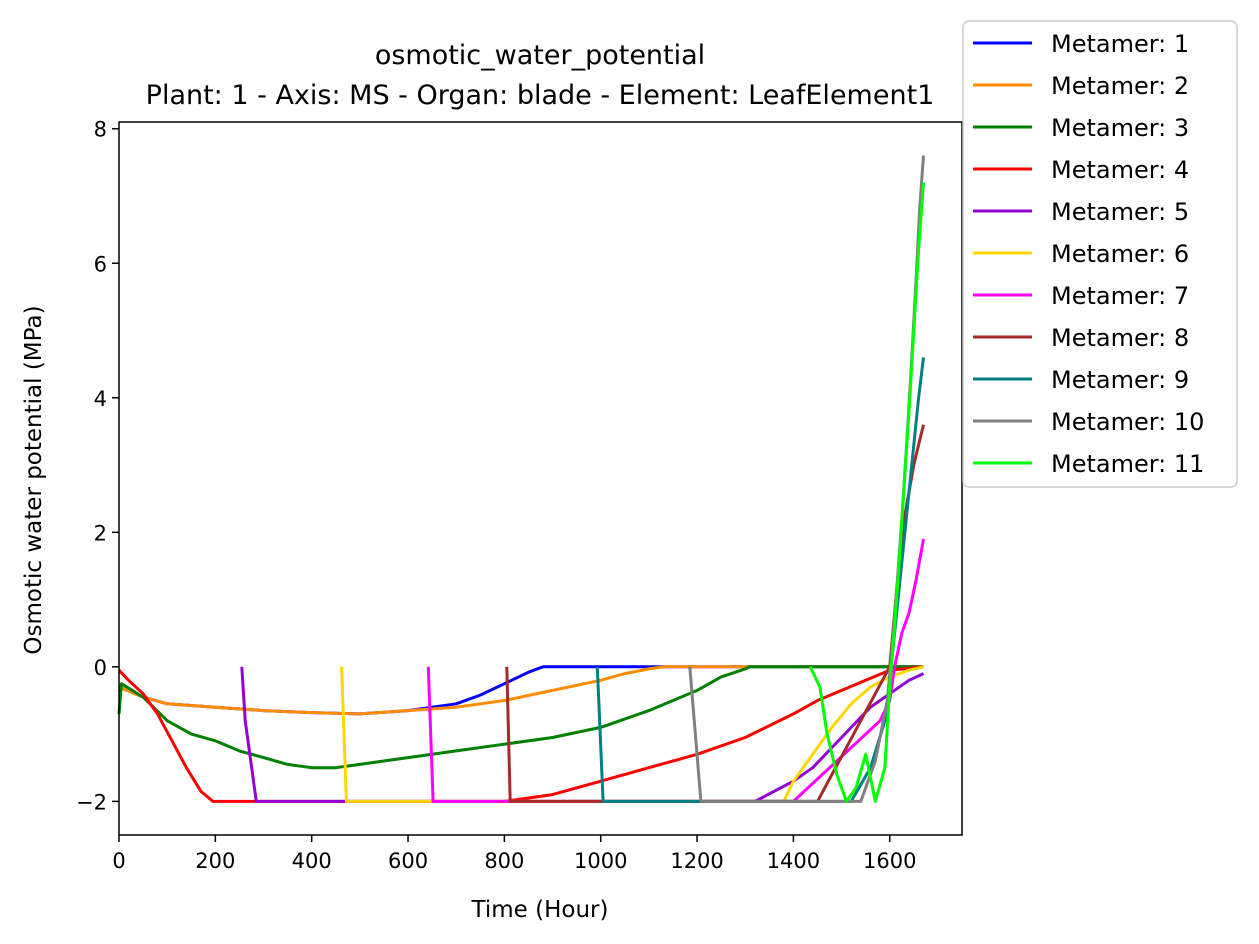 The height and width of the screenshot is (944, 1259). I want to click on x-axis: 0 200 400 600 800 1000 1200 1400 1600, so click(514, 854).